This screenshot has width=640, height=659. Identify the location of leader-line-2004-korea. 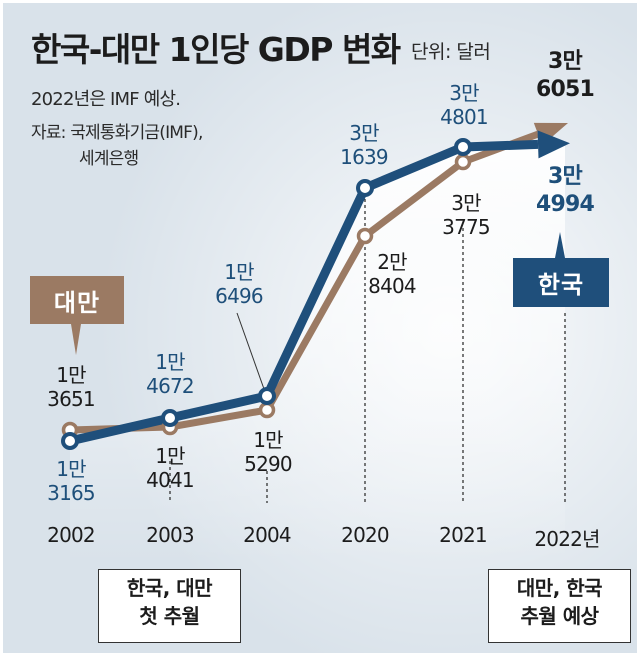
(250, 351).